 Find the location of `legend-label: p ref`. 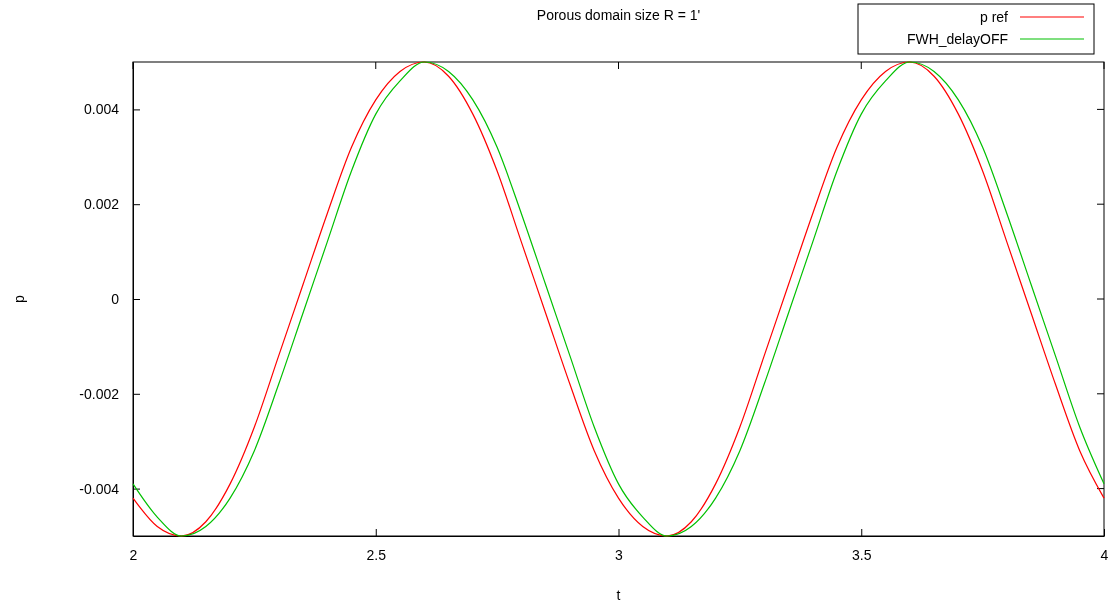

legend-label: p ref is located at coordinates (994, 17).